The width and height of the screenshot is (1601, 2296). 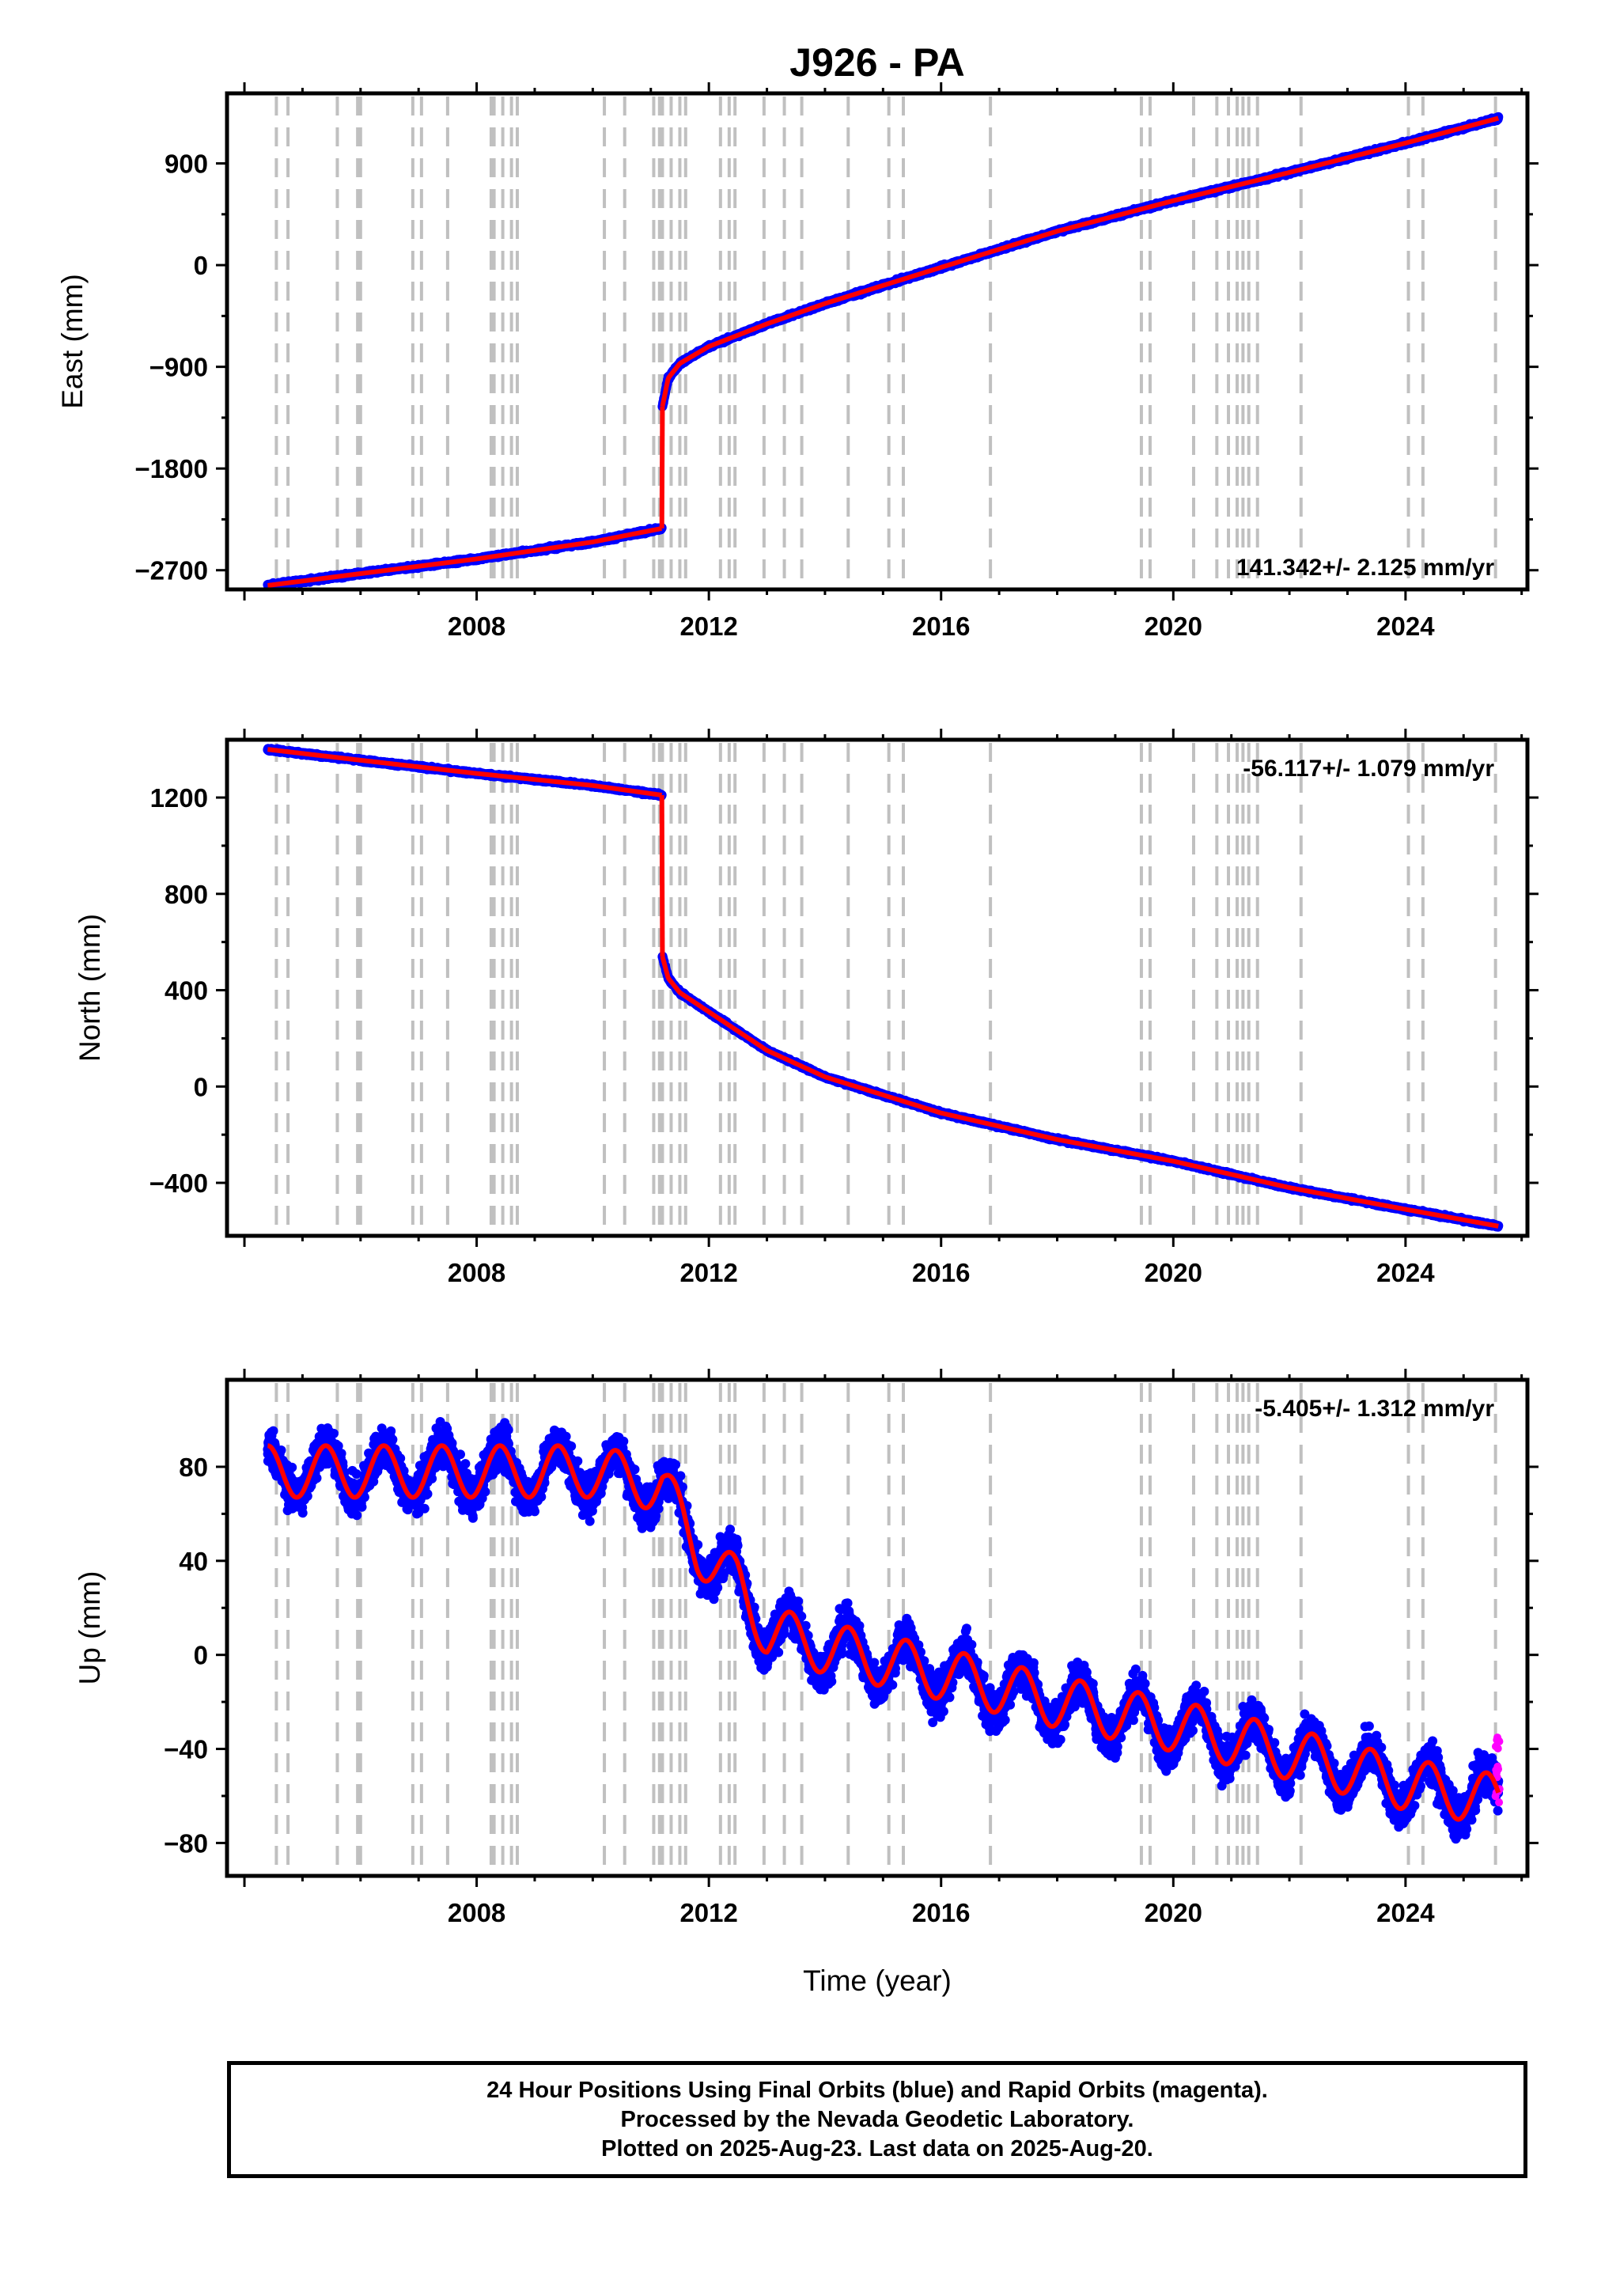 What do you see at coordinates (877, 63) in the screenshot?
I see `chart-title: J926 - PA` at bounding box center [877, 63].